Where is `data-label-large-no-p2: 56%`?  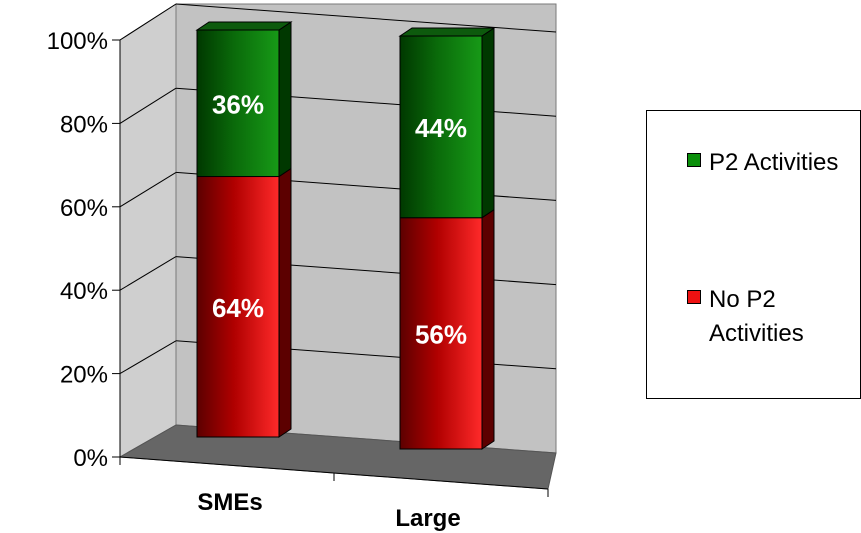
data-label-large-no-p2: 56% is located at coordinates (441, 334).